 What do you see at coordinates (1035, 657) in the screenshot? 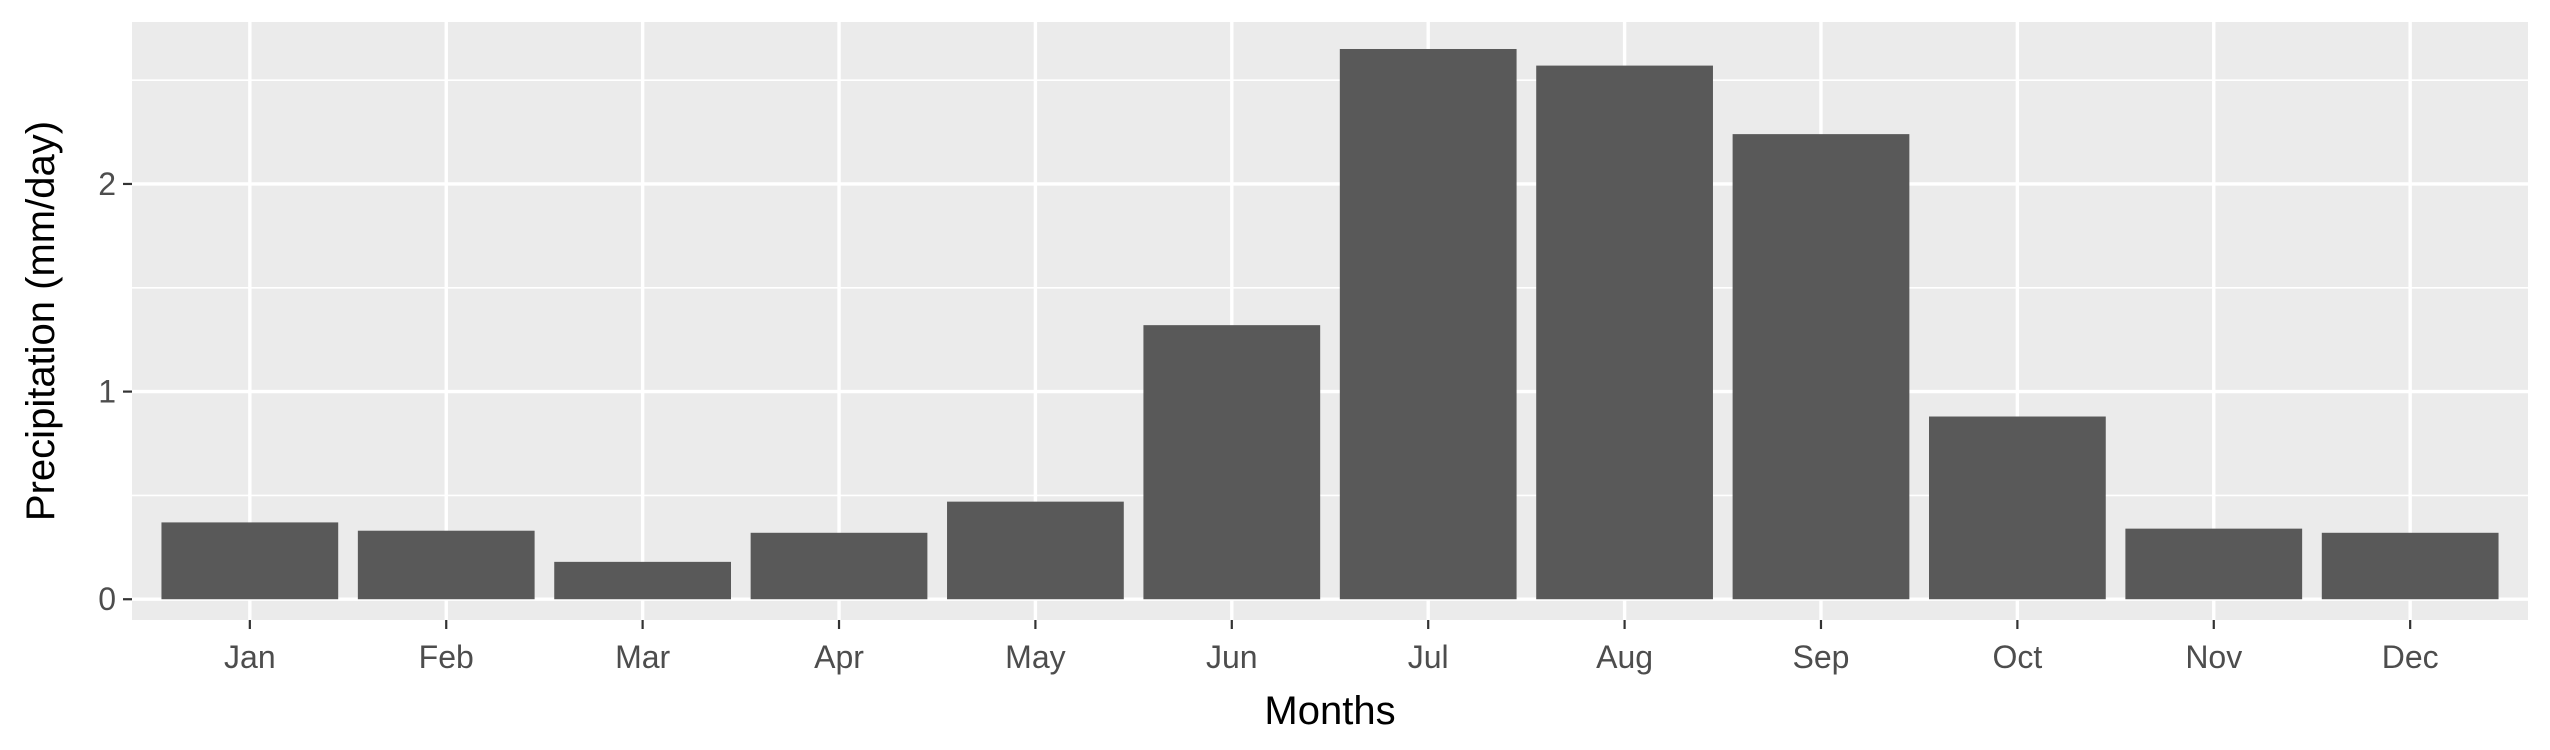
I see `x-tick-label-may: May` at bounding box center [1035, 657].